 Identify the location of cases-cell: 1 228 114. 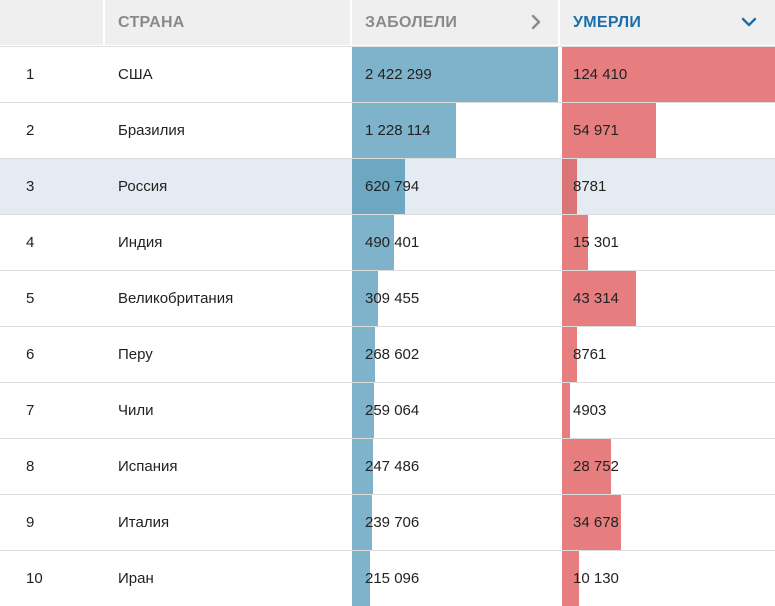
(455, 130).